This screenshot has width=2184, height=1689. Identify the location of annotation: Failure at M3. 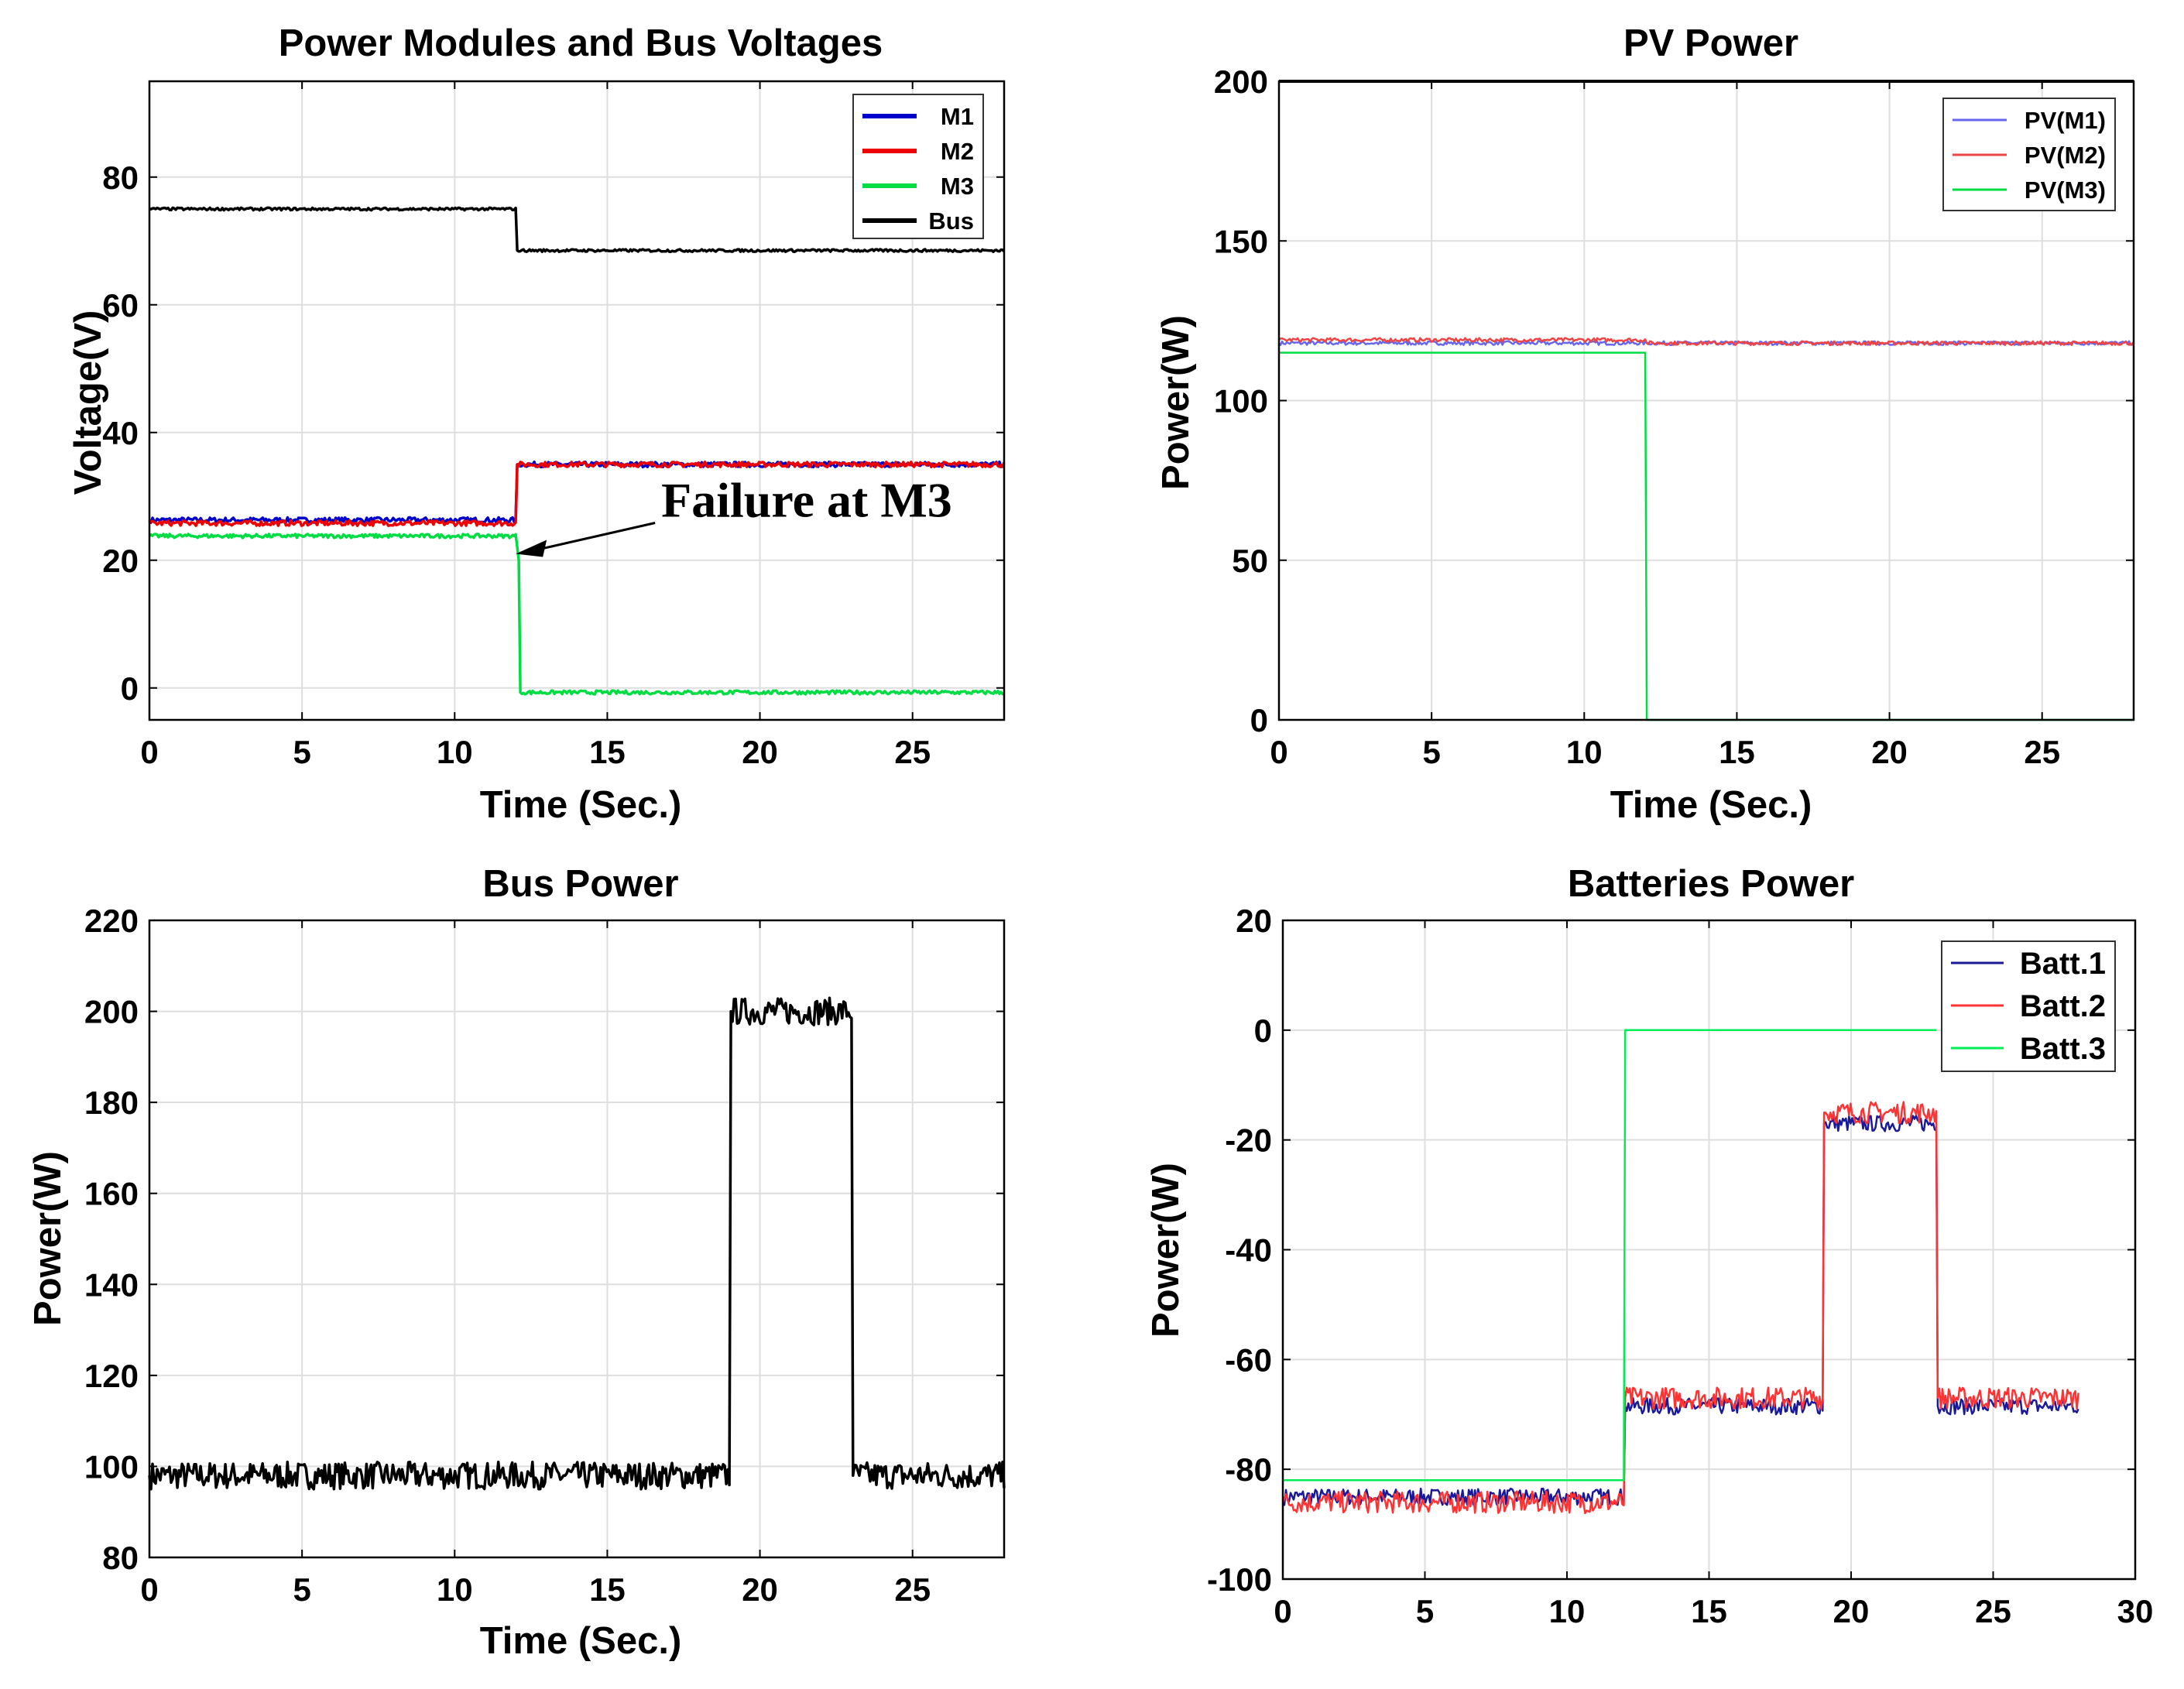
(734, 515).